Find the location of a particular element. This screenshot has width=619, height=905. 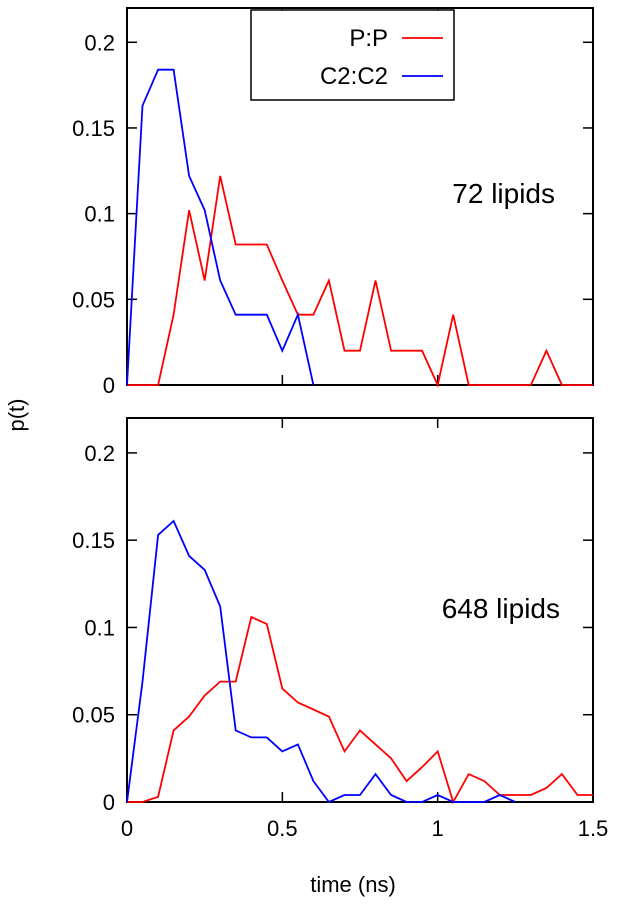

legend: P:P C2:C2 is located at coordinates (352, 55).